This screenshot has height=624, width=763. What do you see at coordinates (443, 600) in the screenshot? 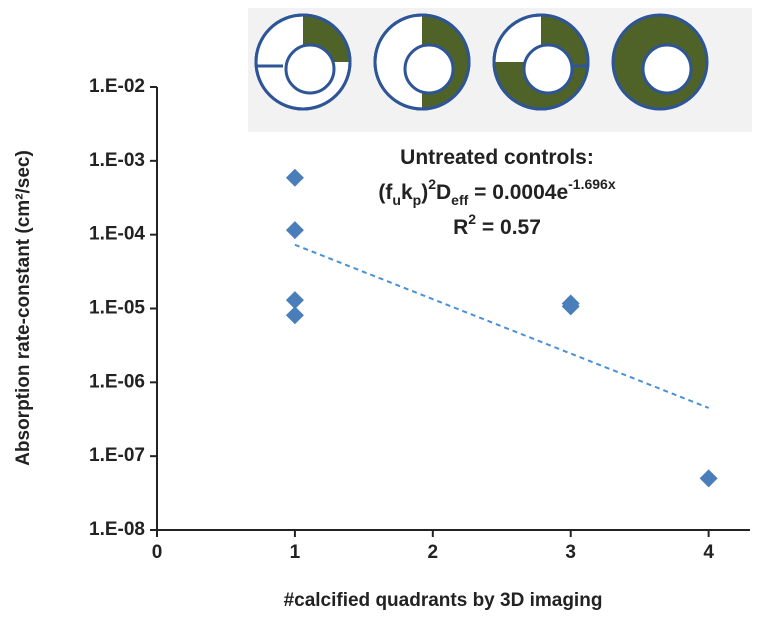
I see `x-axis-title: #calcified quadrants by 3D imaging` at bounding box center [443, 600].